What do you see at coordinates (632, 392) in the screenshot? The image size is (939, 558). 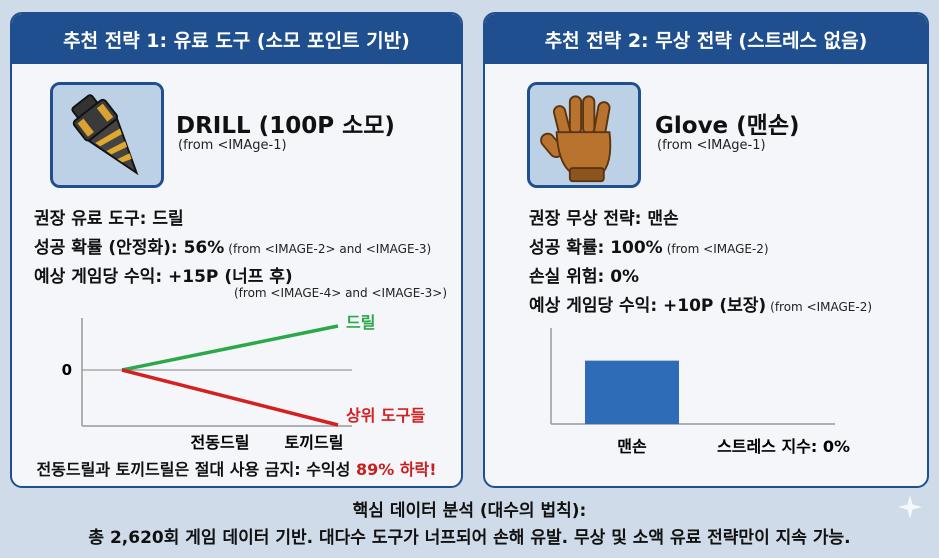 I see `bar` at bounding box center [632, 392].